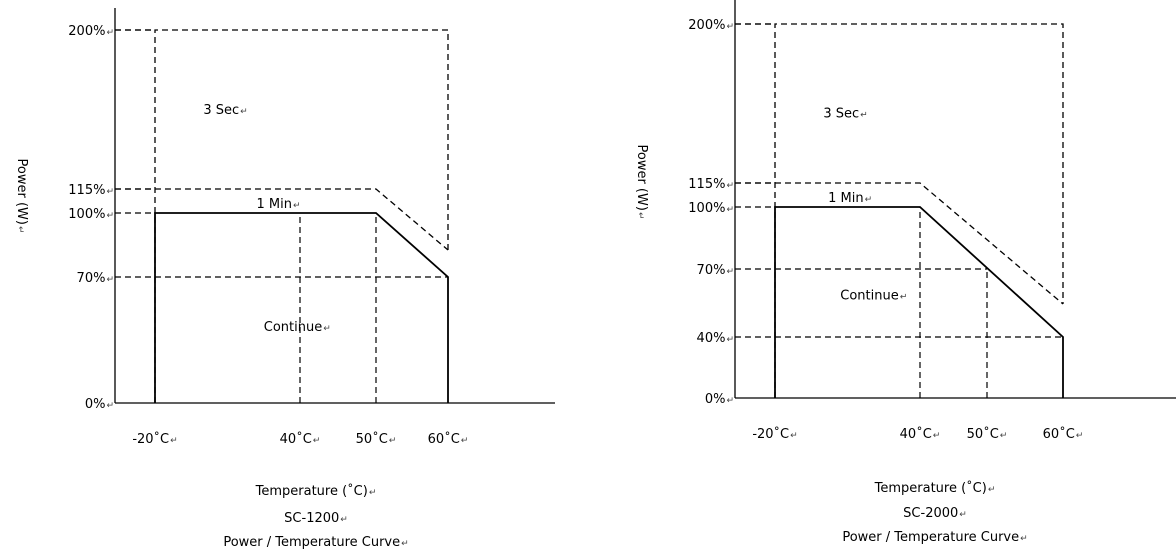 The width and height of the screenshot is (1176, 558). I want to click on y-tick-label: 40%↵, so click(715, 338).